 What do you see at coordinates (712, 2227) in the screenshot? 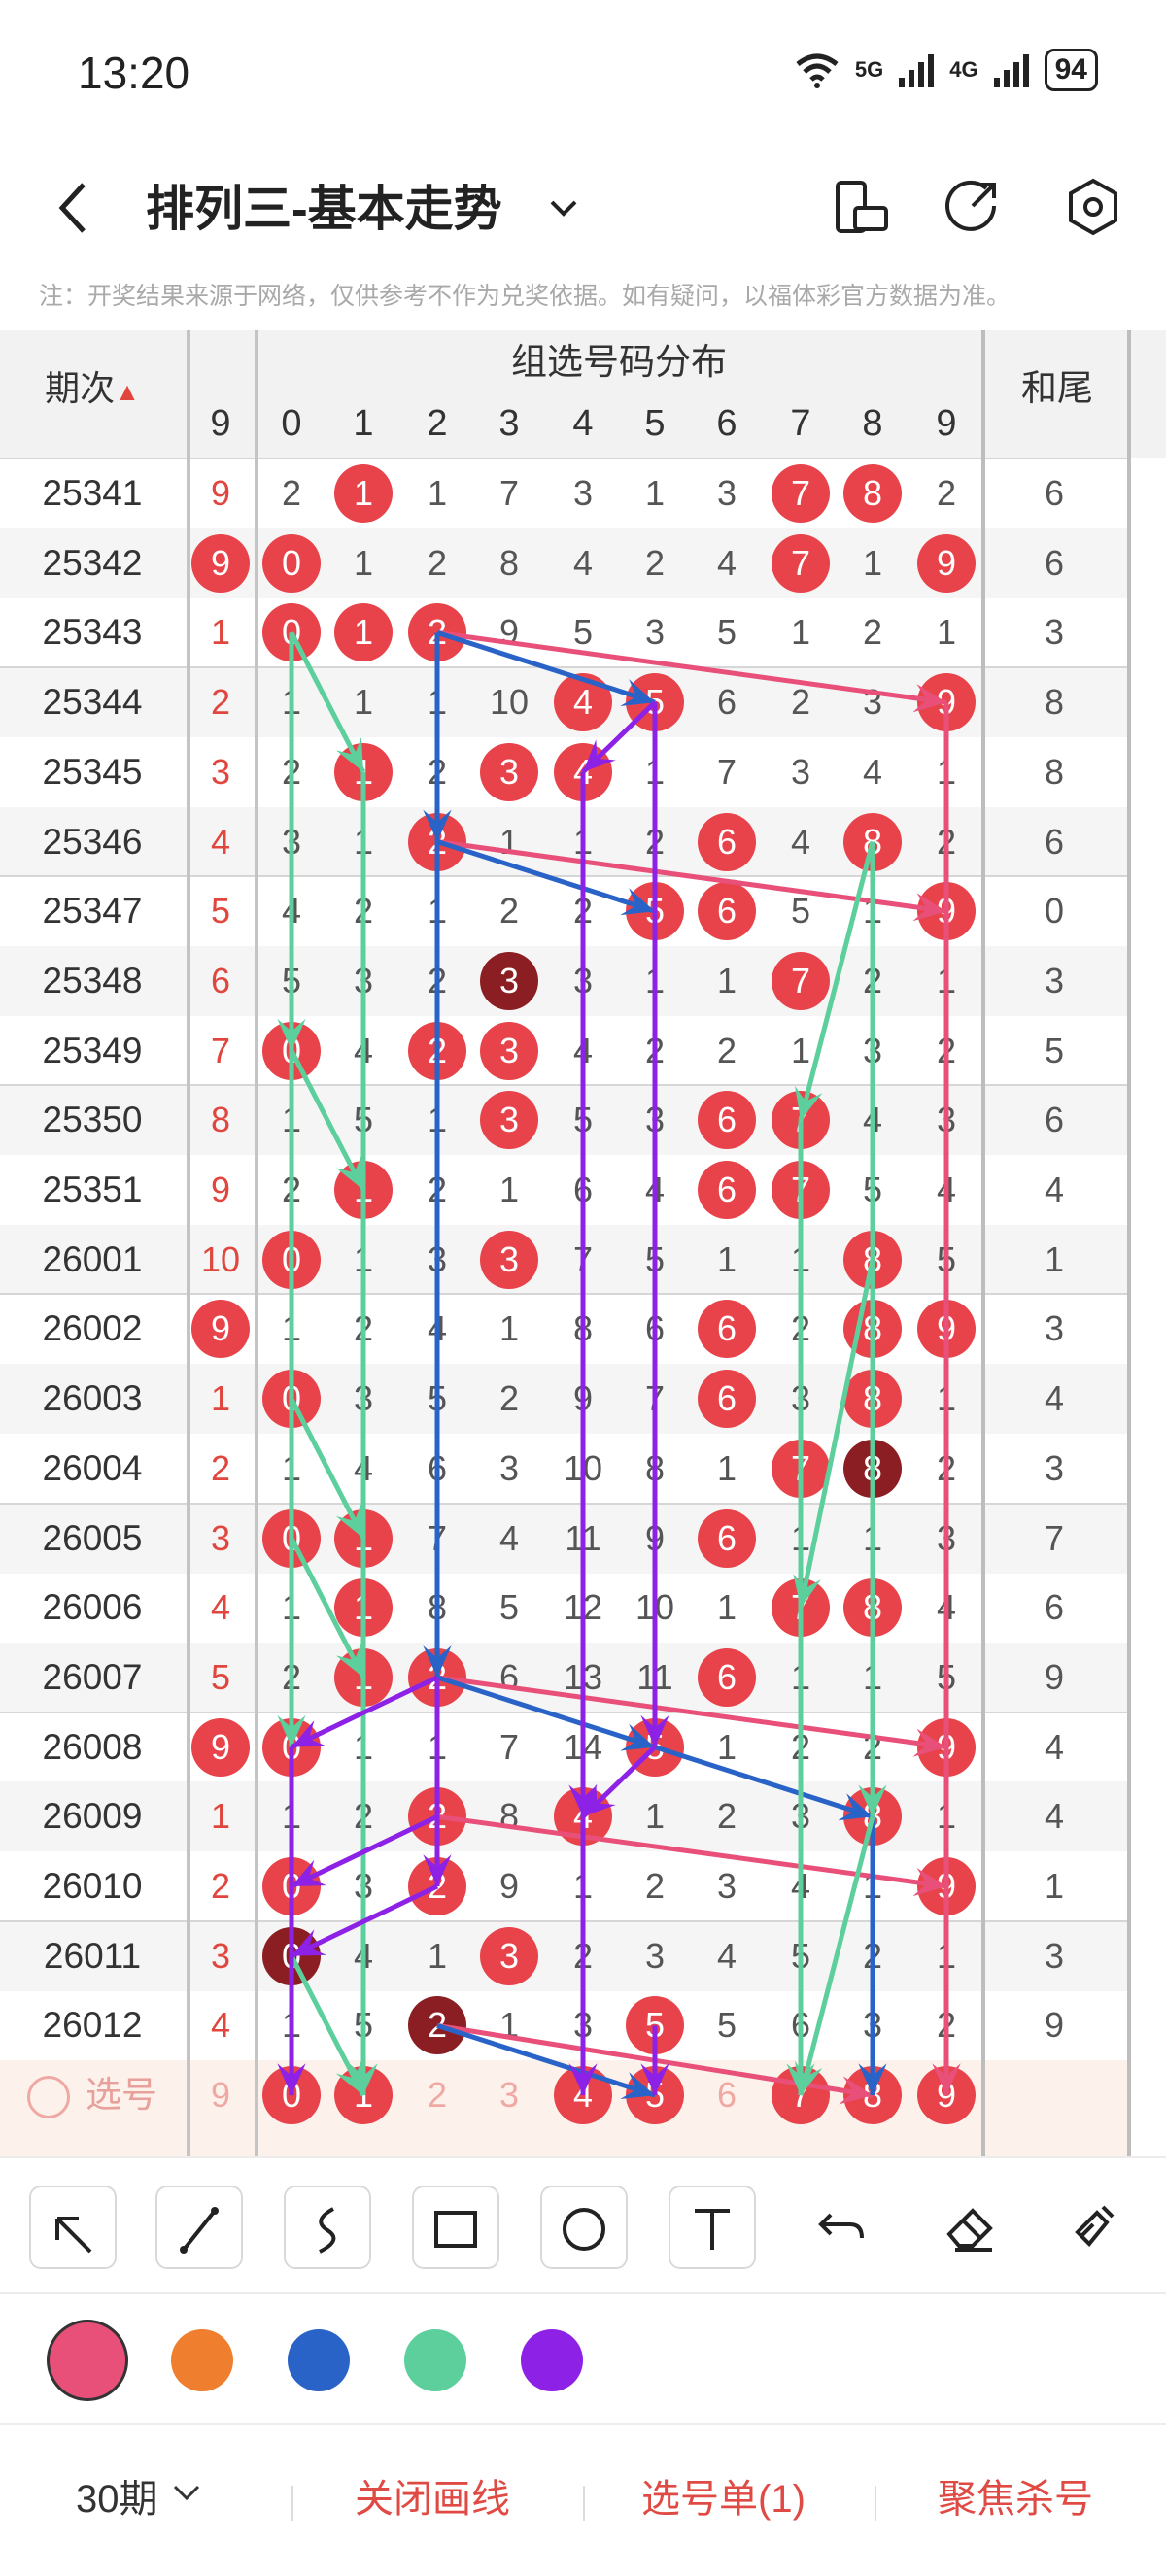
I see `text-tool` at bounding box center [712, 2227].